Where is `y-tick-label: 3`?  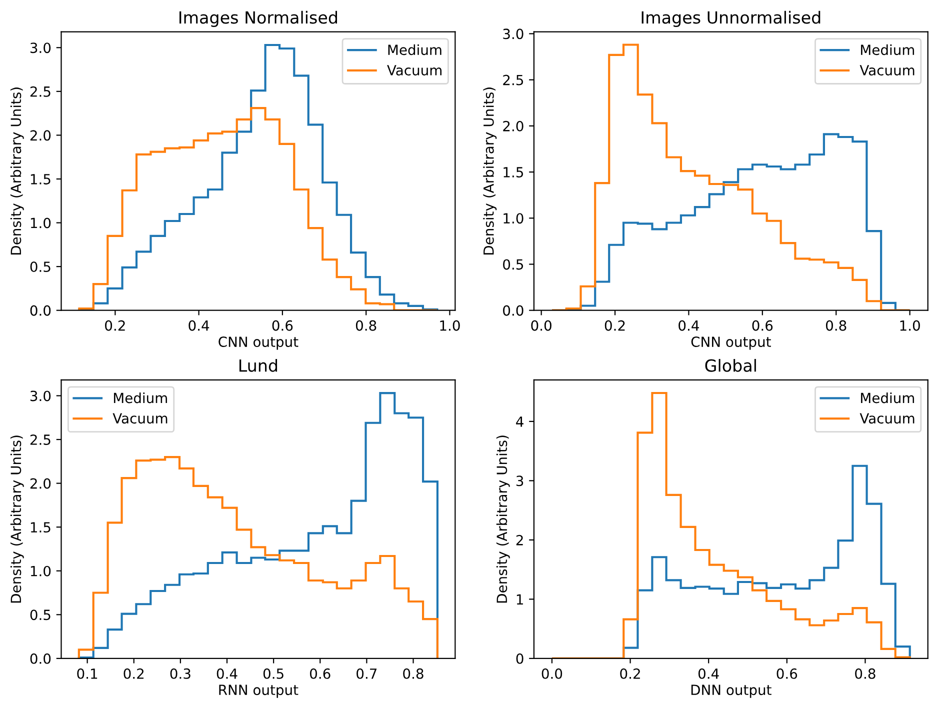 y-tick-label: 3 is located at coordinates (520, 481).